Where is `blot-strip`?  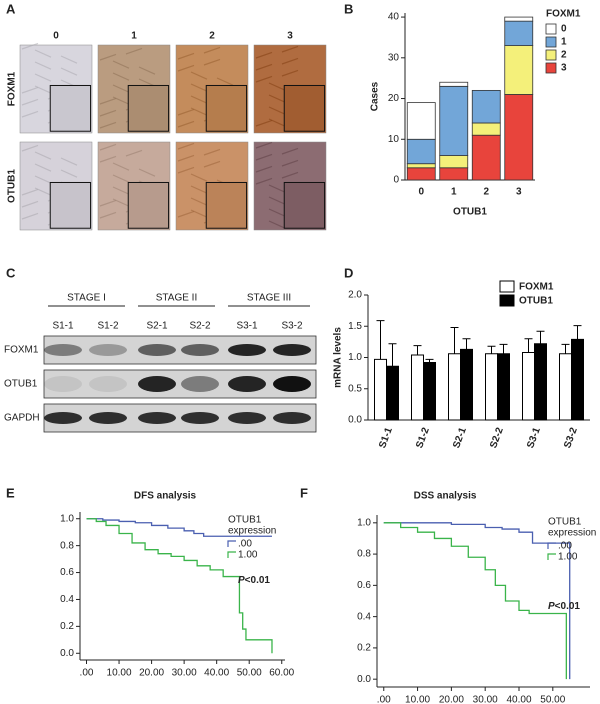 blot-strip is located at coordinates (180, 384).